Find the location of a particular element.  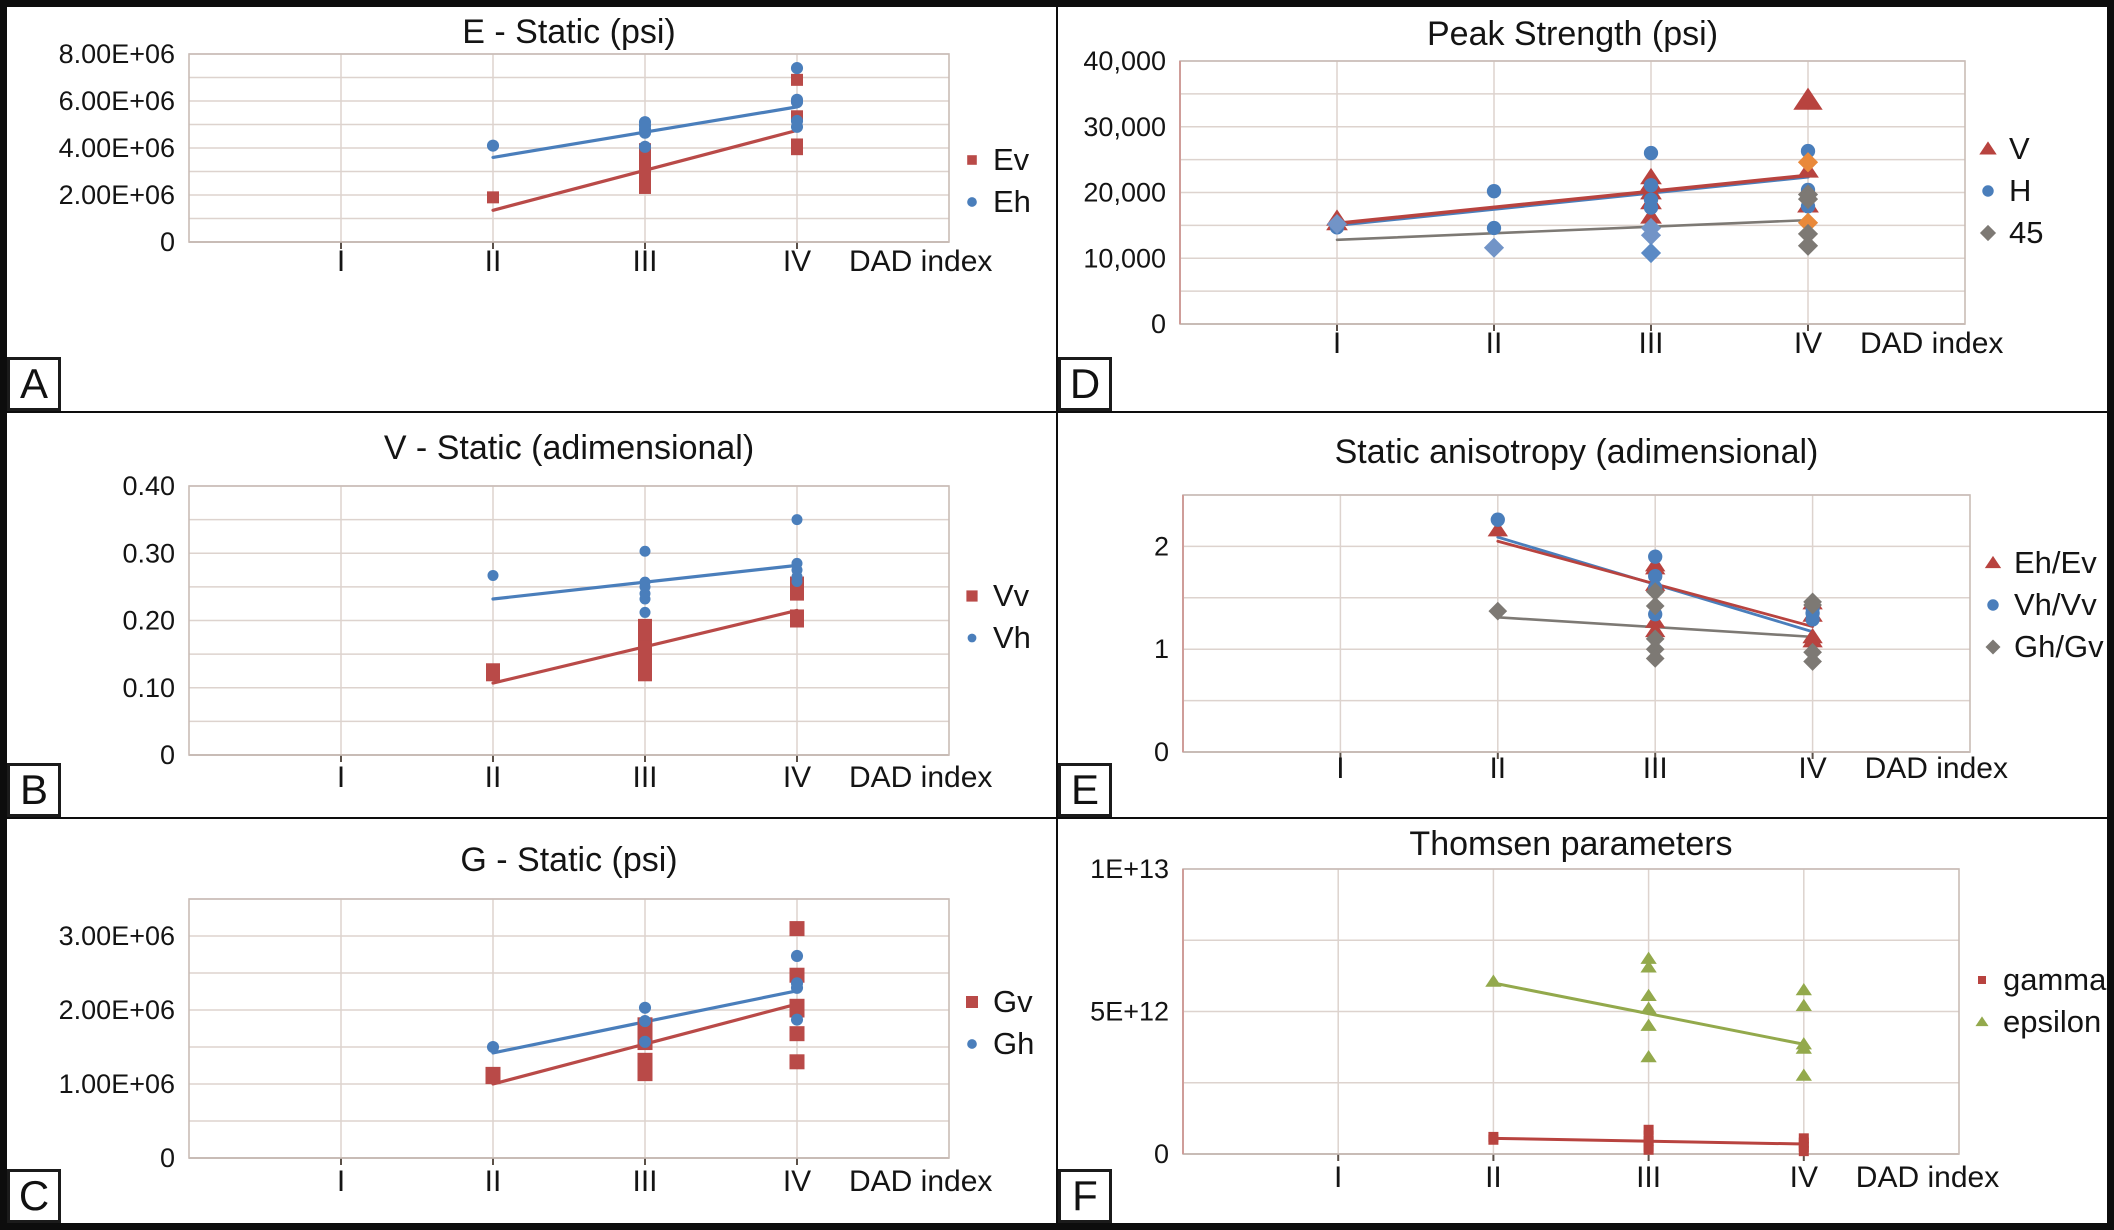

data-point-ev is located at coordinates (645, 163).